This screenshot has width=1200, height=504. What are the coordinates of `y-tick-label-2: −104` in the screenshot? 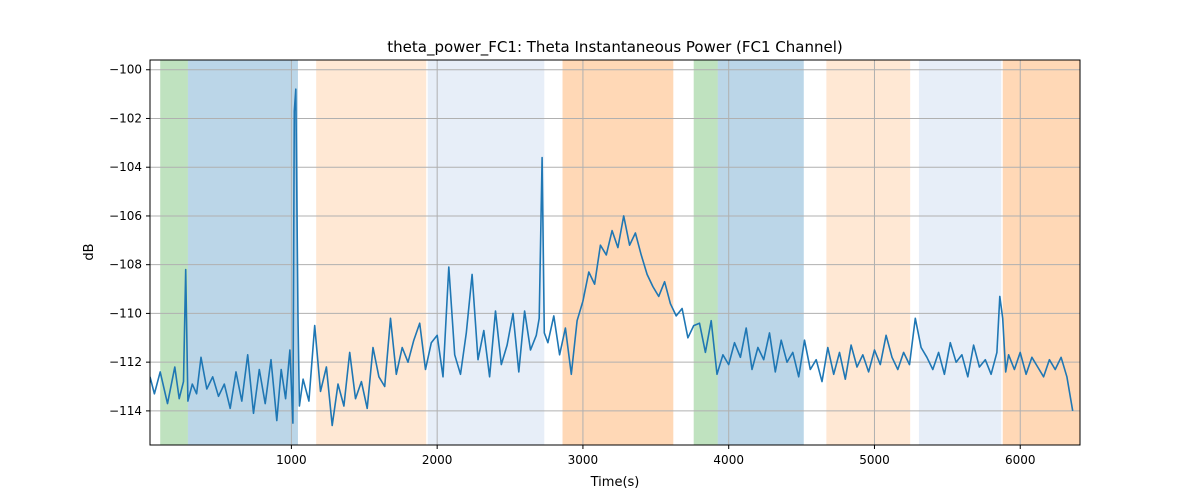 It's located at (125, 167).